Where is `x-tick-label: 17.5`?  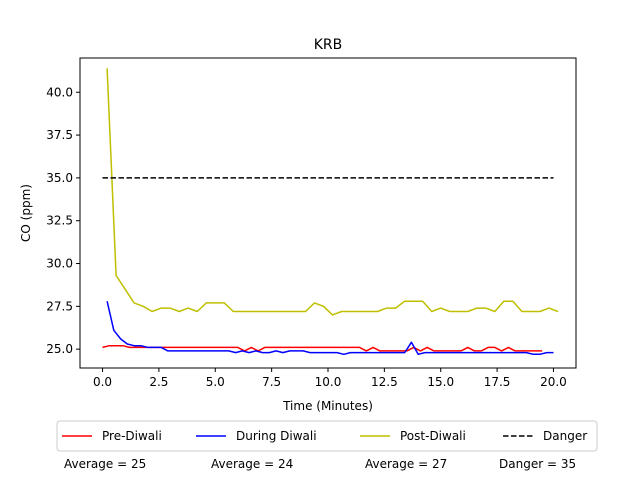 x-tick-label: 17.5 is located at coordinates (497, 382).